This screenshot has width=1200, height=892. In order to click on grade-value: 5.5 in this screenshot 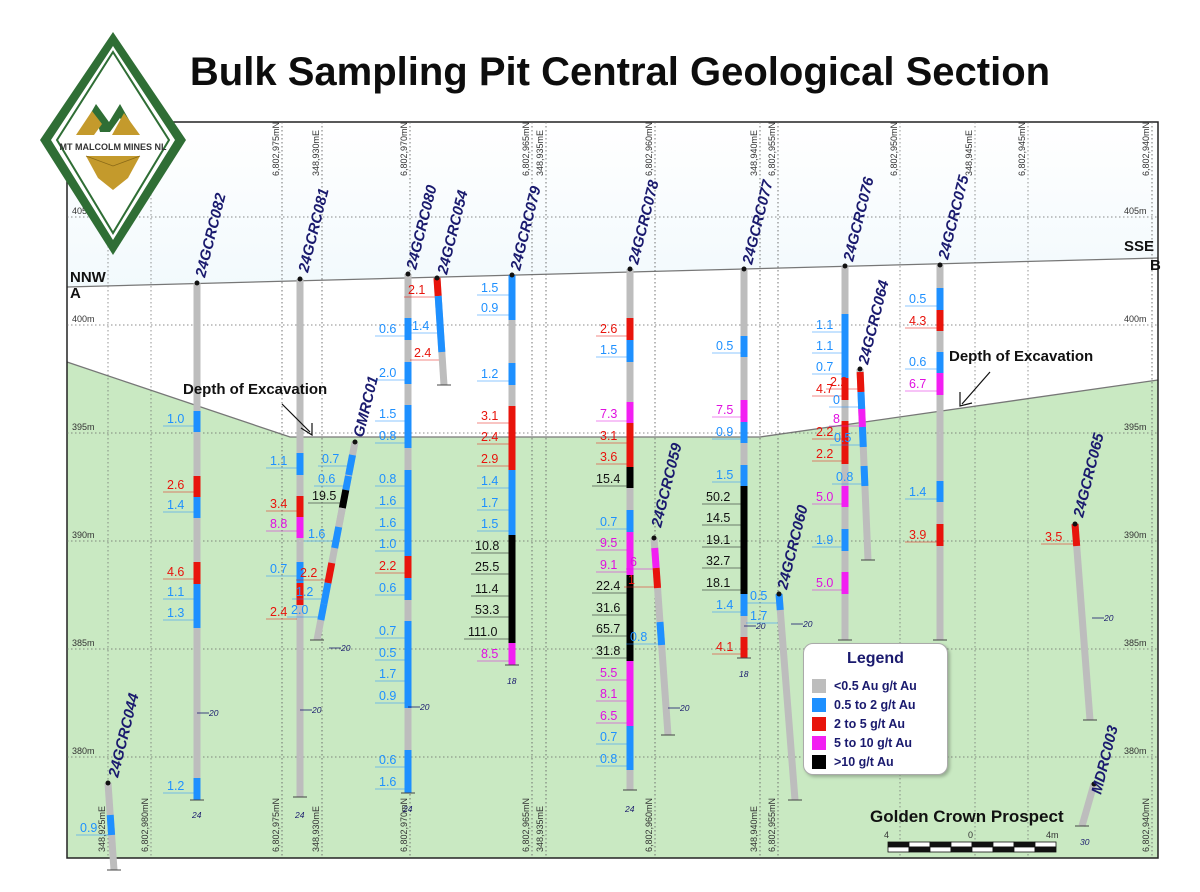, I will do `click(608, 673)`.